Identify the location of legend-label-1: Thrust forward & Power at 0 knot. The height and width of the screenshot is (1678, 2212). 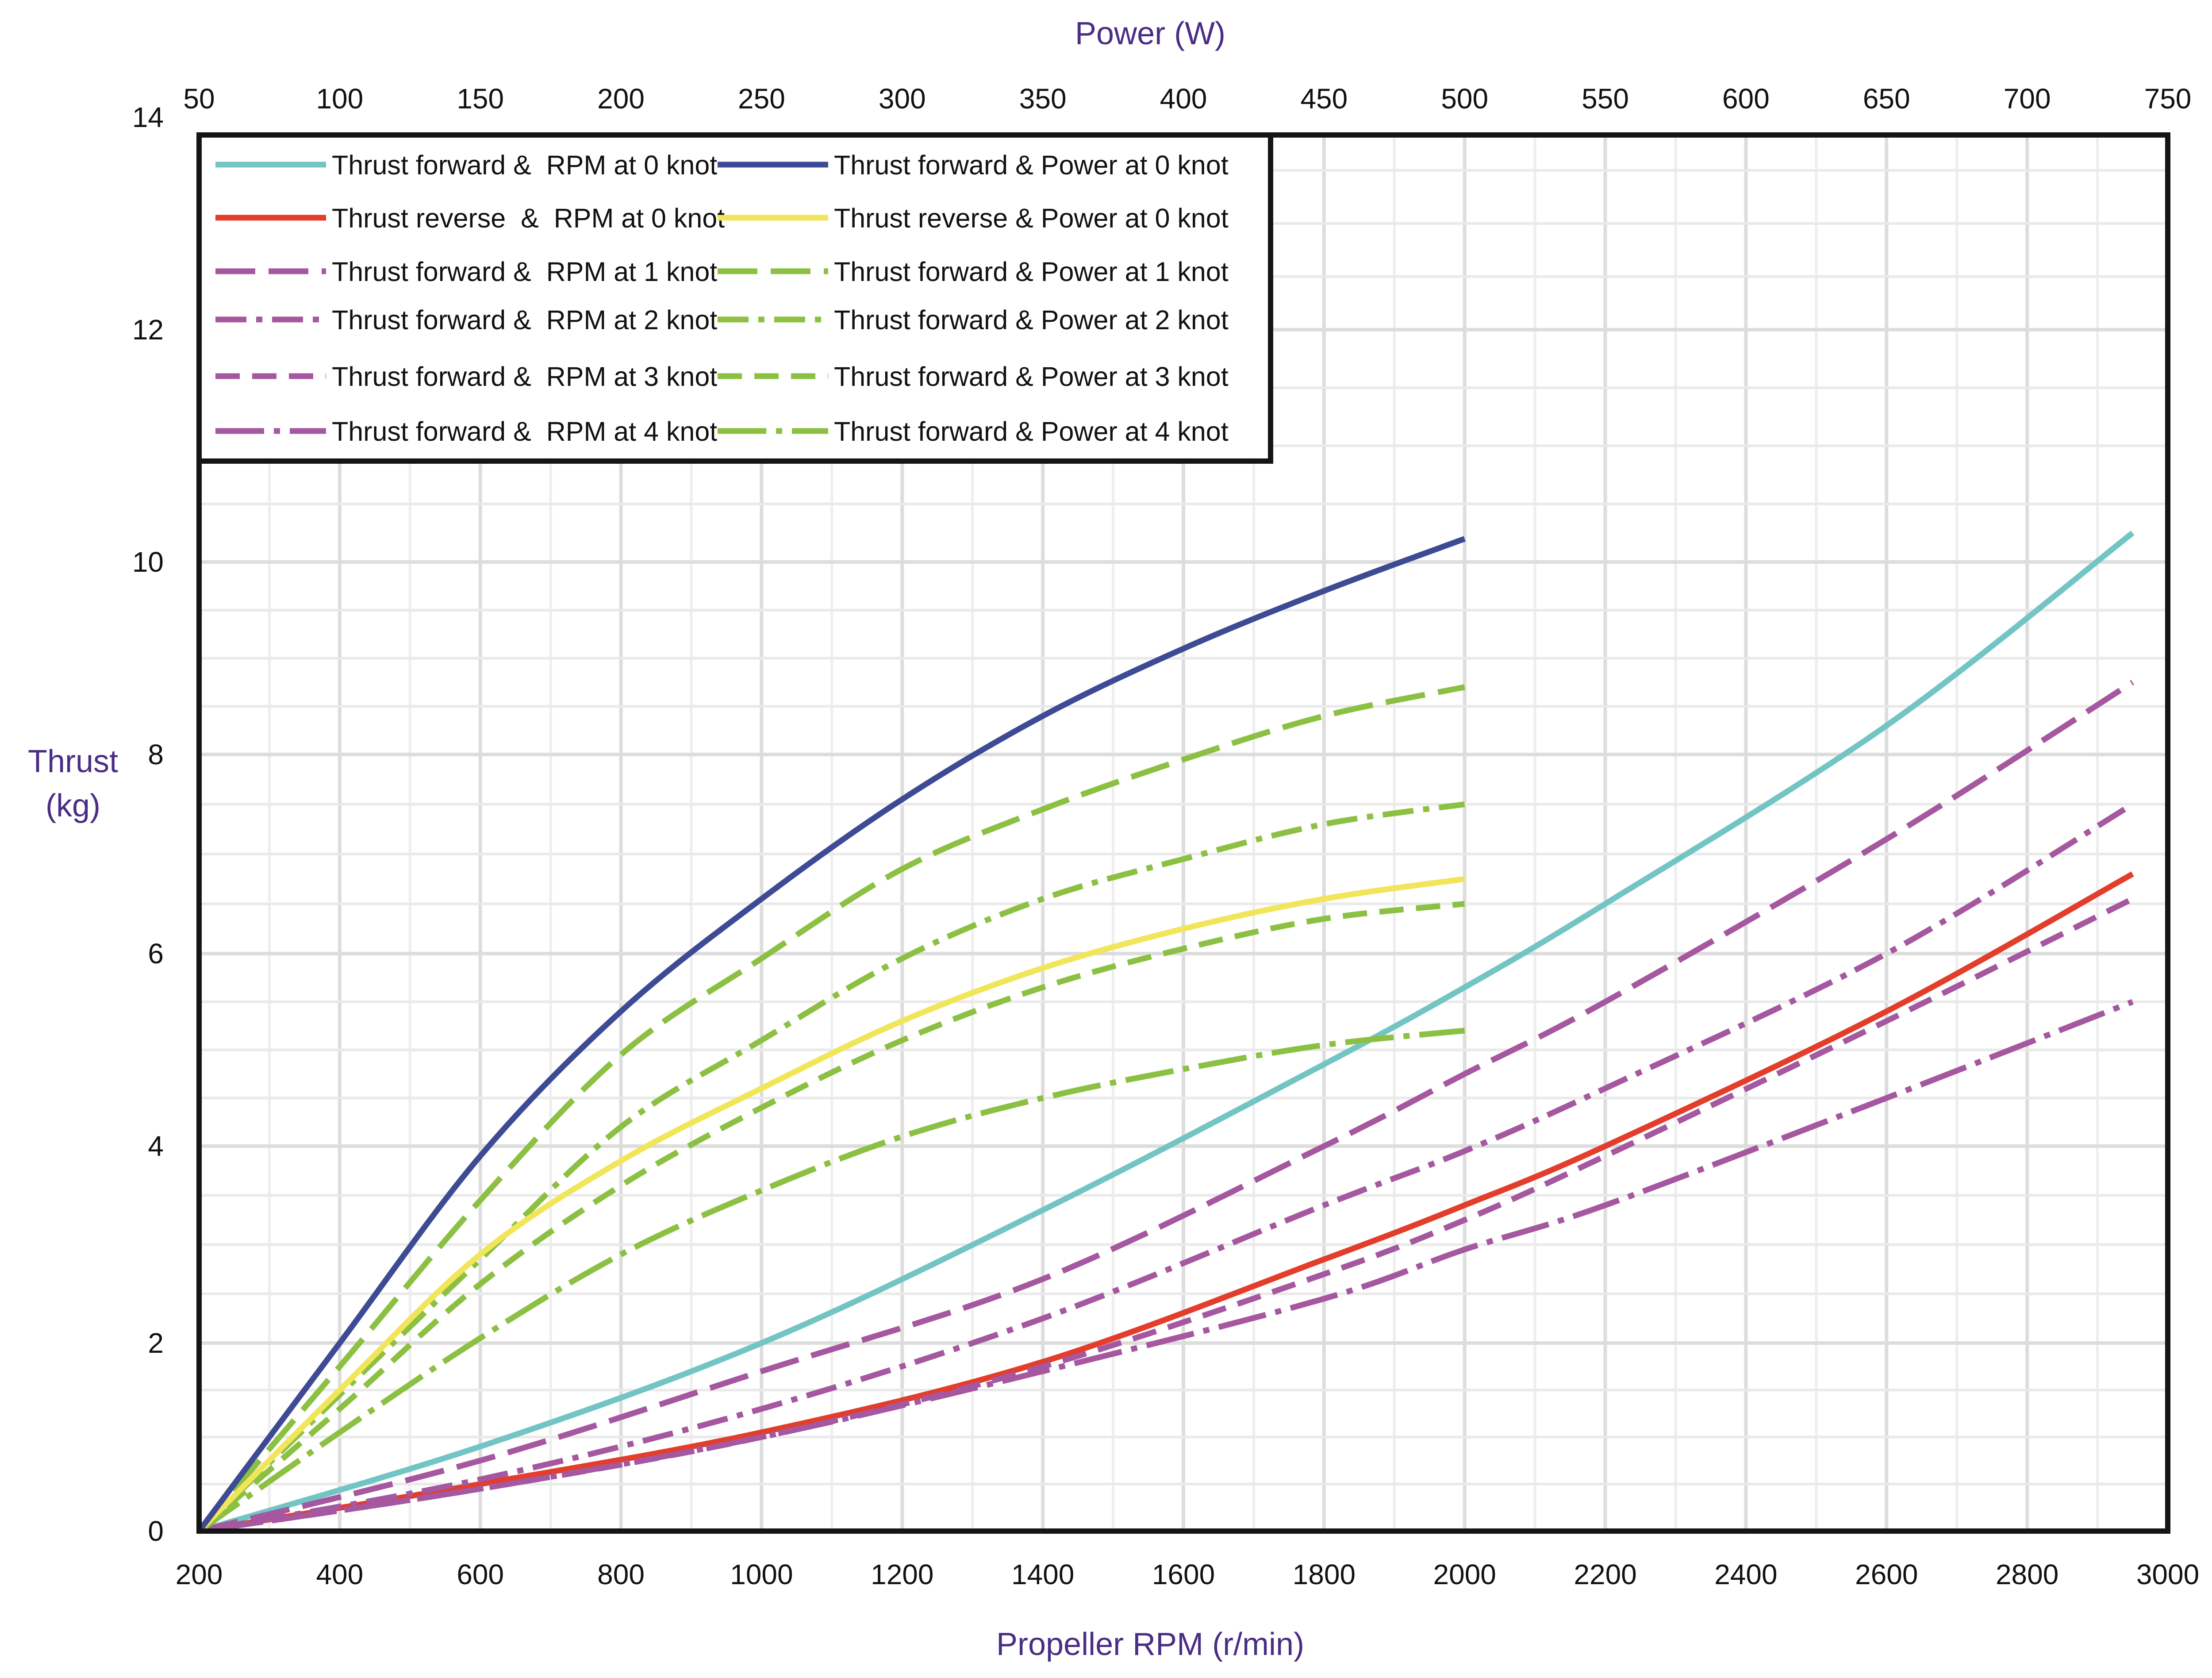
(1032, 165).